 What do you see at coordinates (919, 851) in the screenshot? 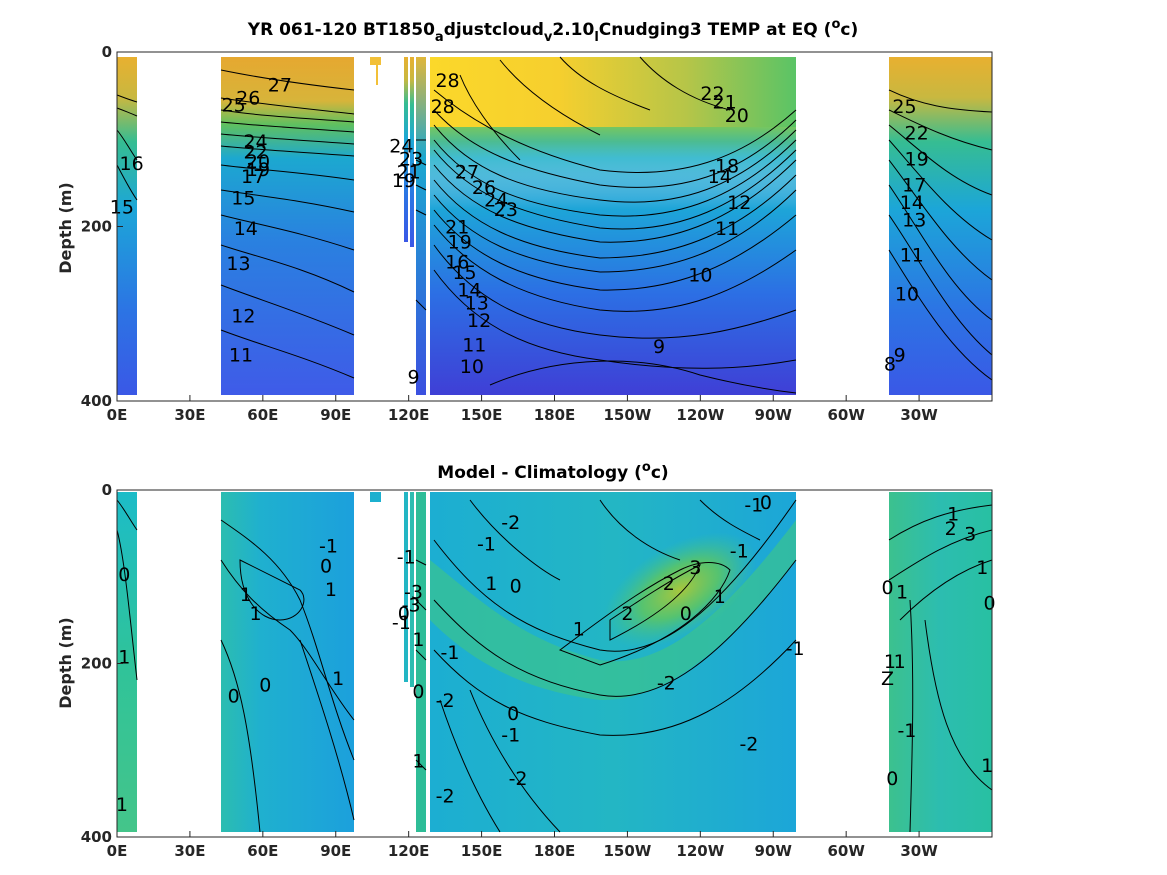
I see `x-tick-label: 30W` at bounding box center [919, 851].